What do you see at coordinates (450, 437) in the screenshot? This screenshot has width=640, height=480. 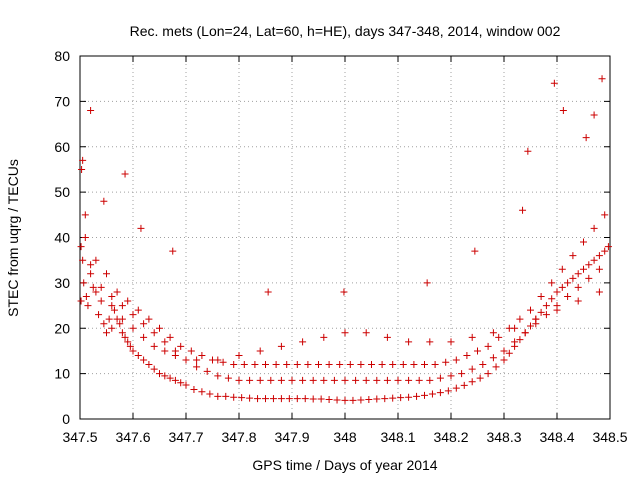 I see `x-tick-label: 348.2` at bounding box center [450, 437].